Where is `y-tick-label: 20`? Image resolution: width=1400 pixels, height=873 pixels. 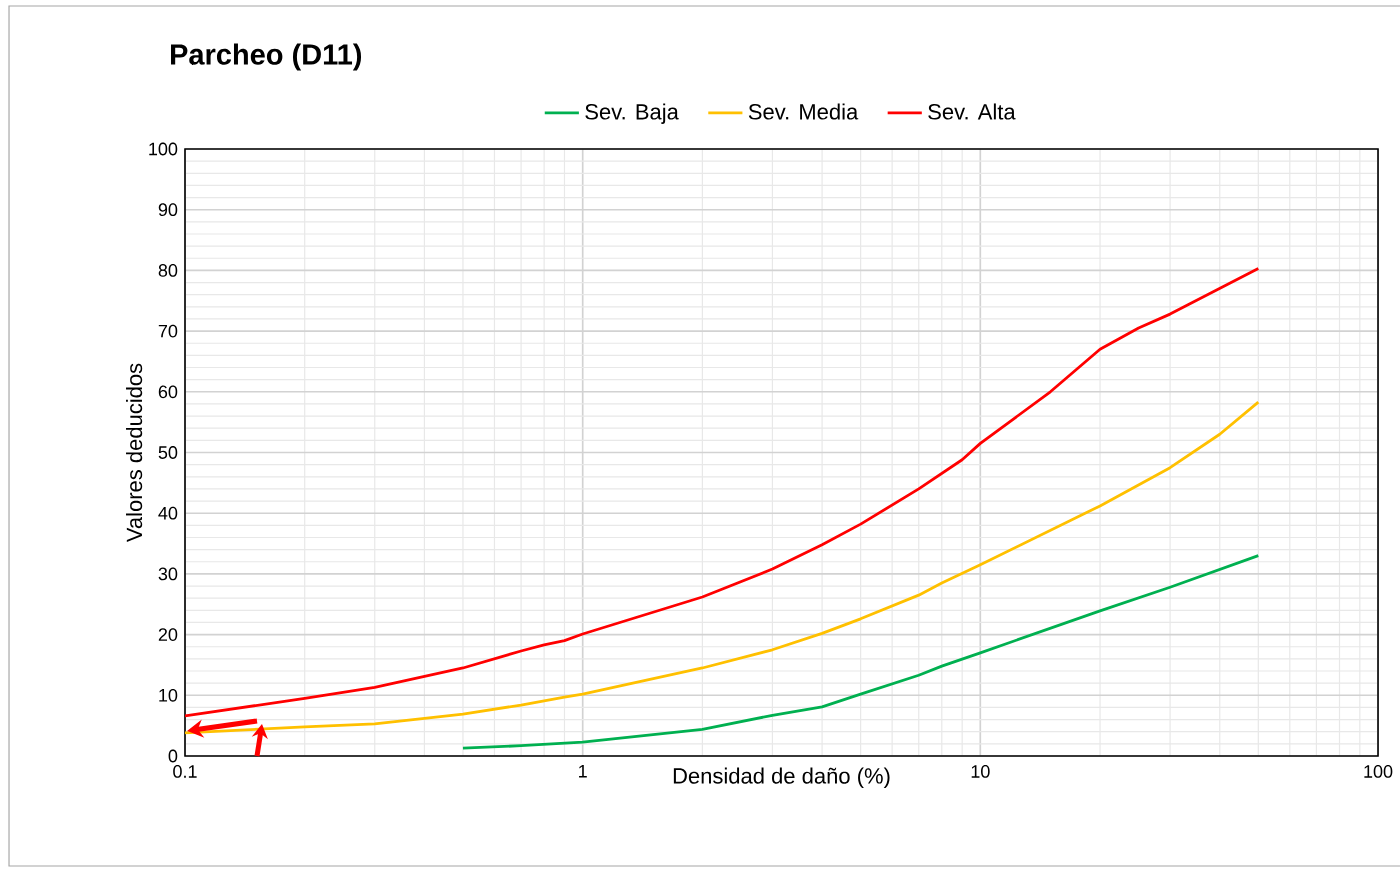 y-tick-label: 20 is located at coordinates (168, 634).